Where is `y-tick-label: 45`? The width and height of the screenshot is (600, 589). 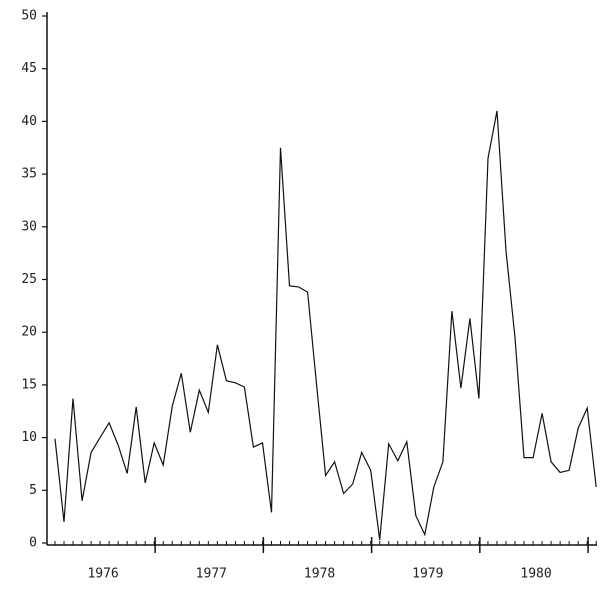 y-tick-label: 45 is located at coordinates (29, 68).